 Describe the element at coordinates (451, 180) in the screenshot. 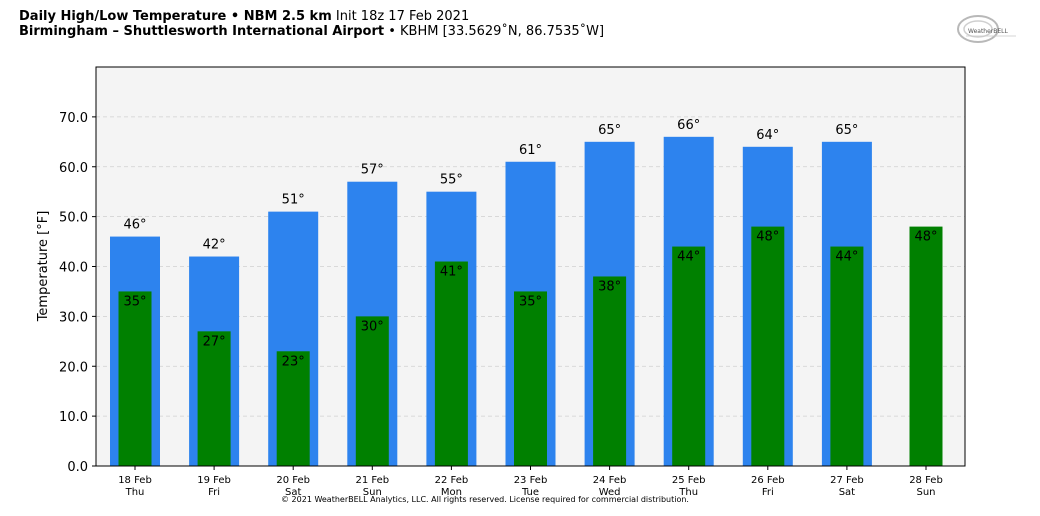

I see `high-temp-label: 55°` at that location.